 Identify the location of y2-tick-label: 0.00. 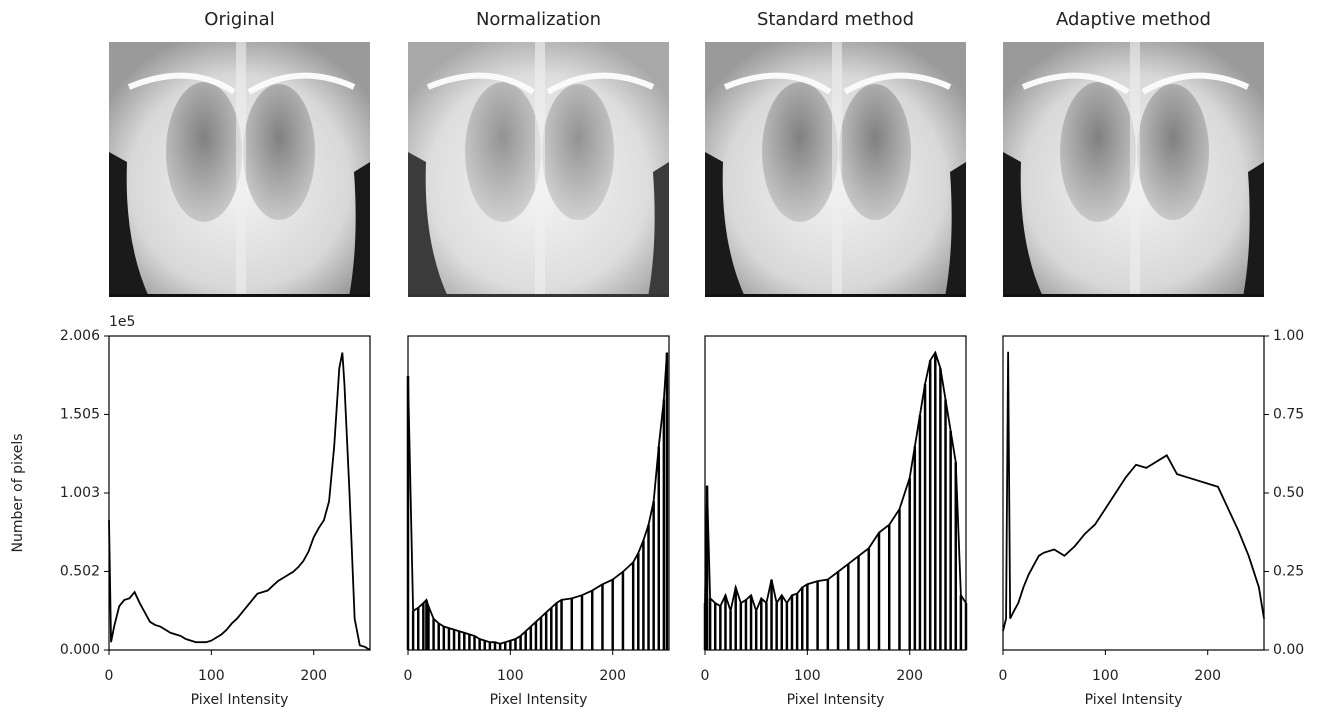
(1288, 650).